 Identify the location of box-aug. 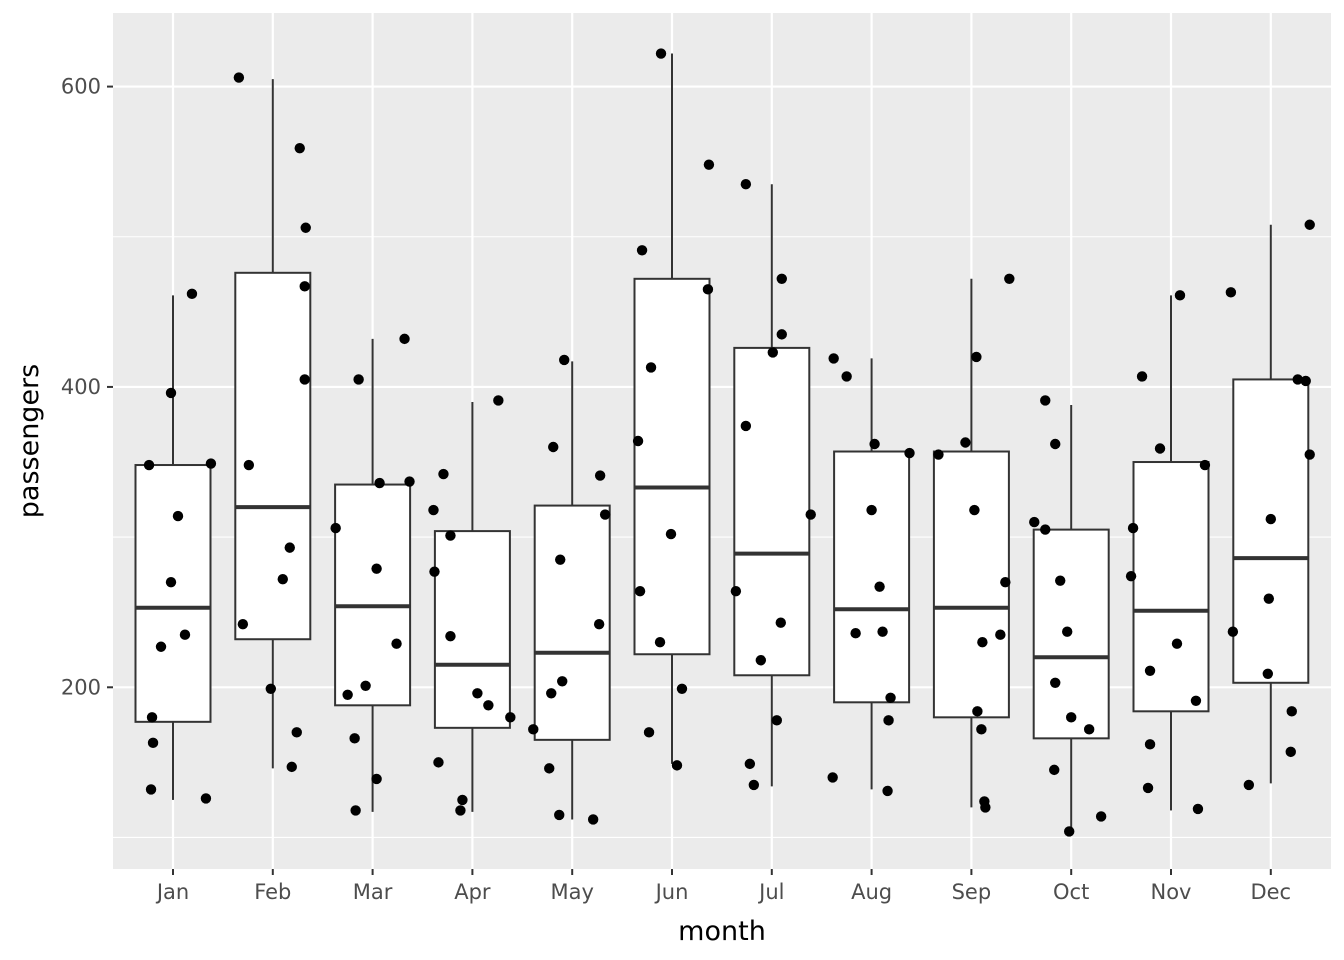
(872, 574).